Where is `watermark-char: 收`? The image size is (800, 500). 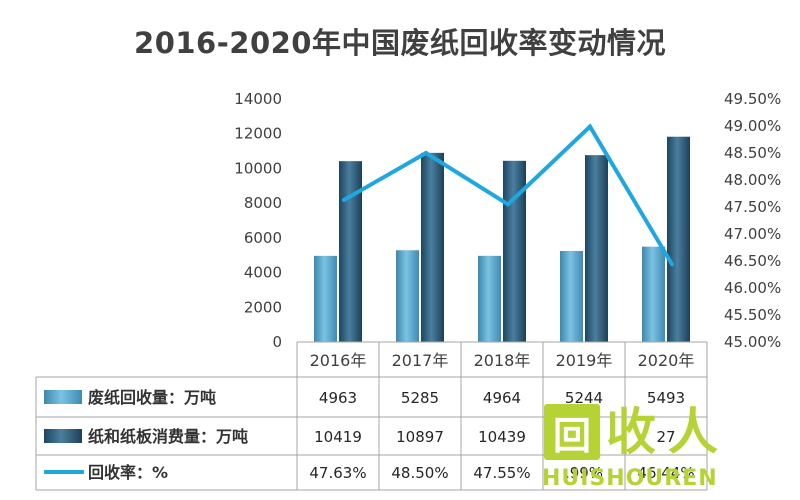
watermark-char: 收 is located at coordinates (631, 432).